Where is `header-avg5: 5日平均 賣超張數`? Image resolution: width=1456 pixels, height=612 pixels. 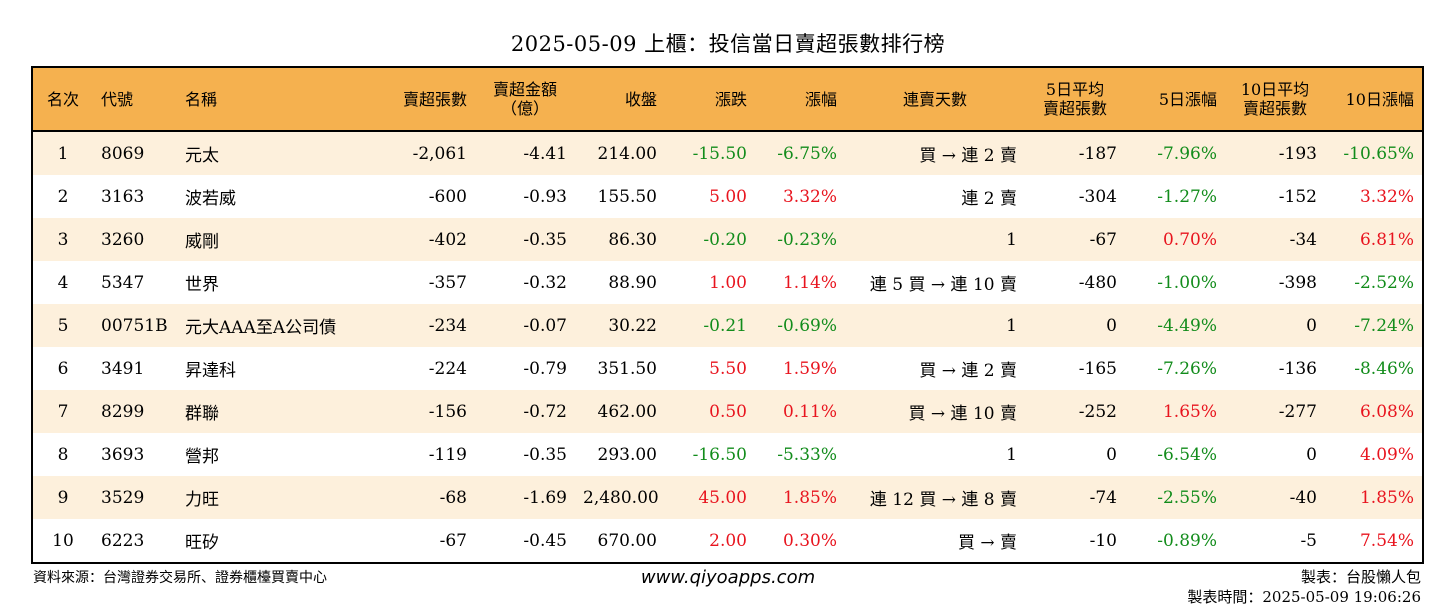
header-avg5: 5日平均 賣超張數 is located at coordinates (1075, 99).